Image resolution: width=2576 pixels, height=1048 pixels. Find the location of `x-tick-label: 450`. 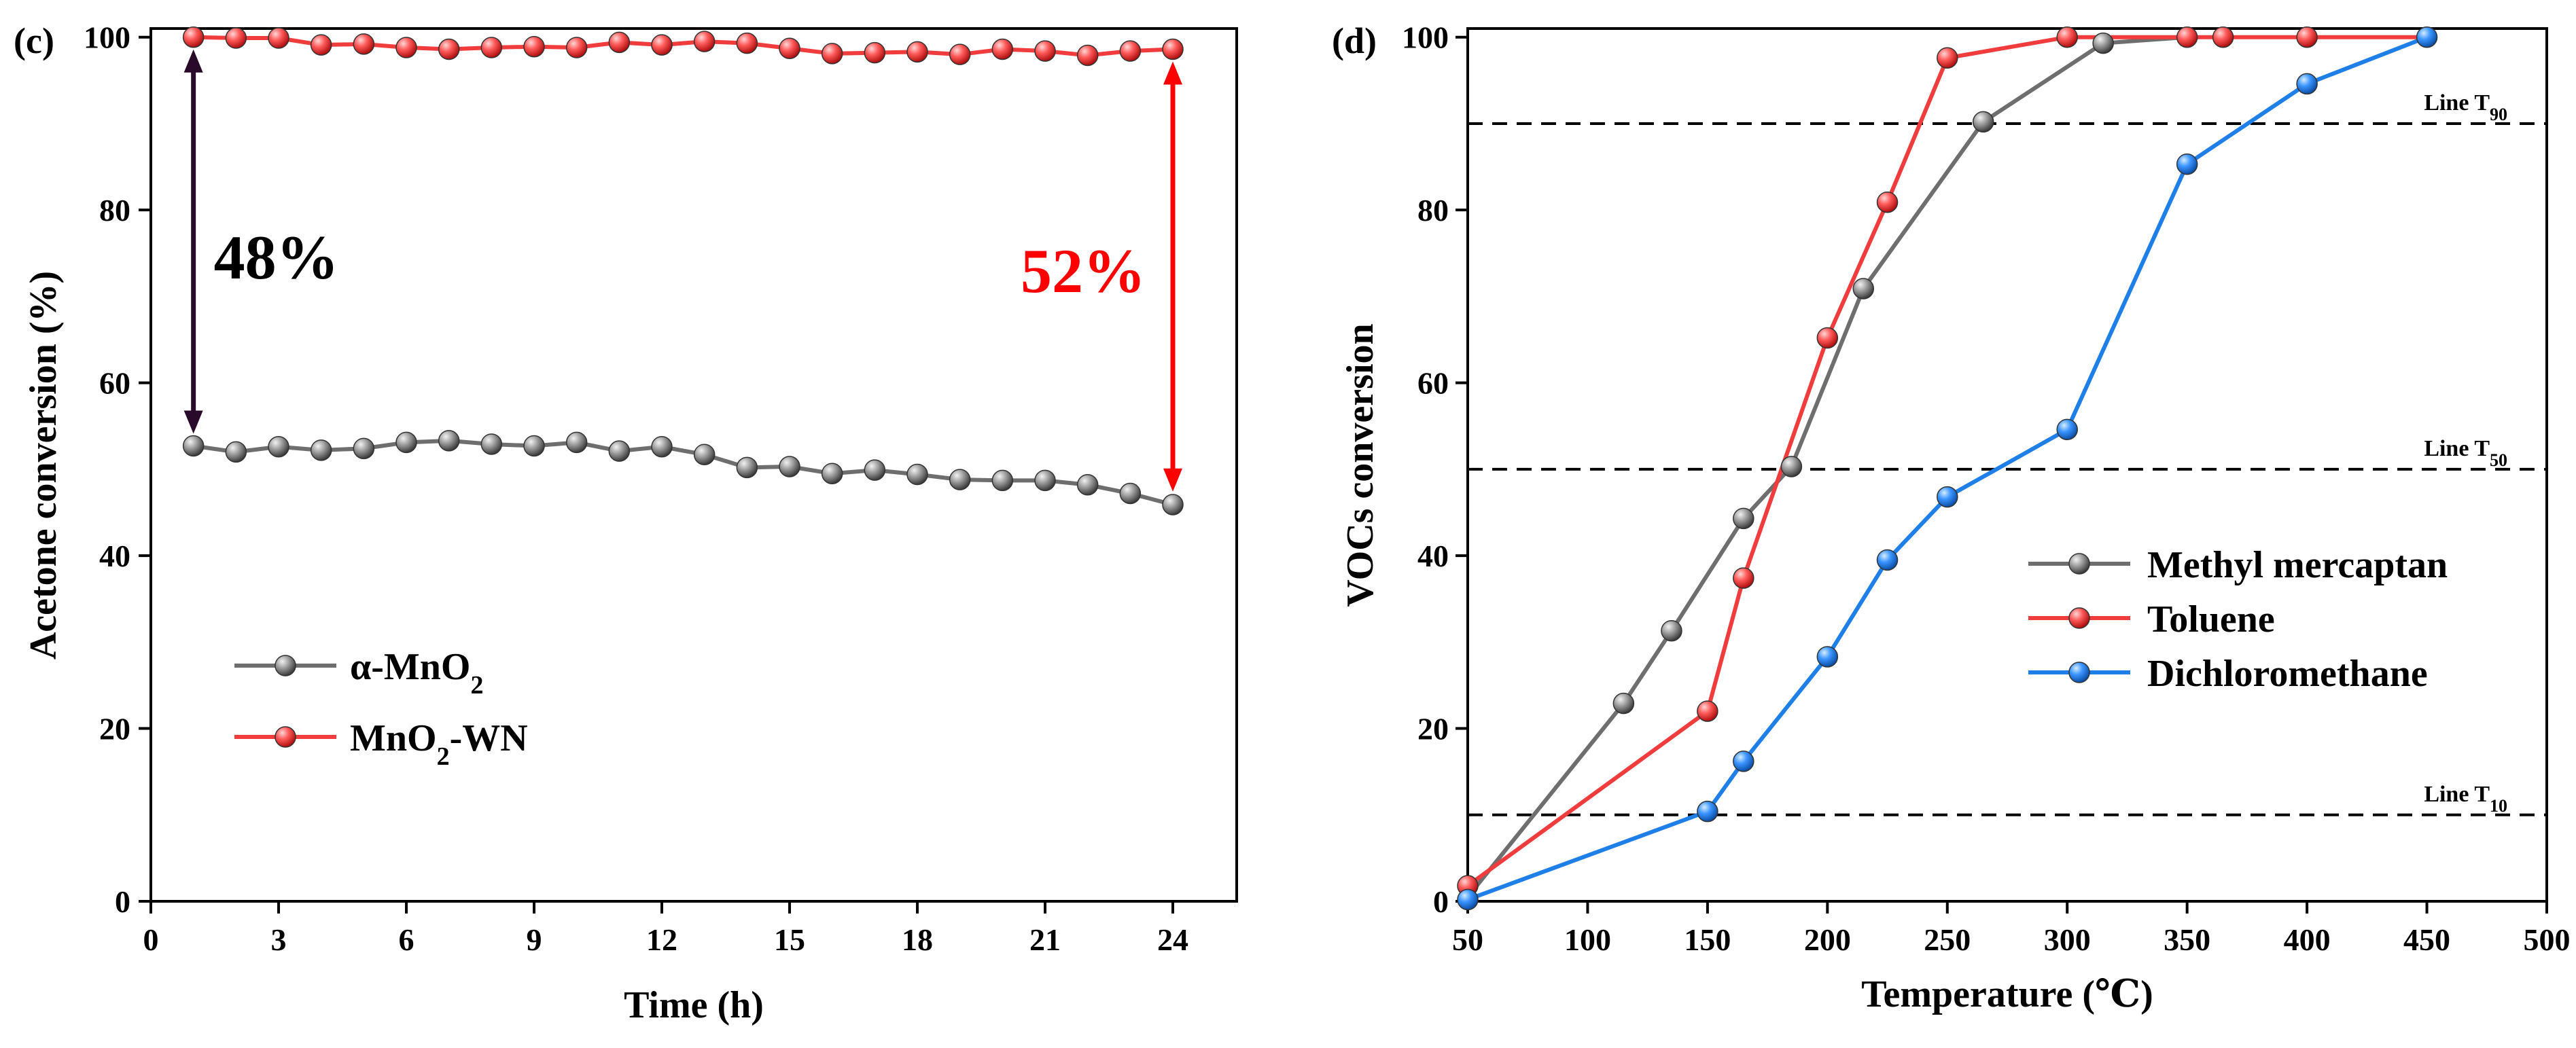

x-tick-label: 450 is located at coordinates (2426, 939).